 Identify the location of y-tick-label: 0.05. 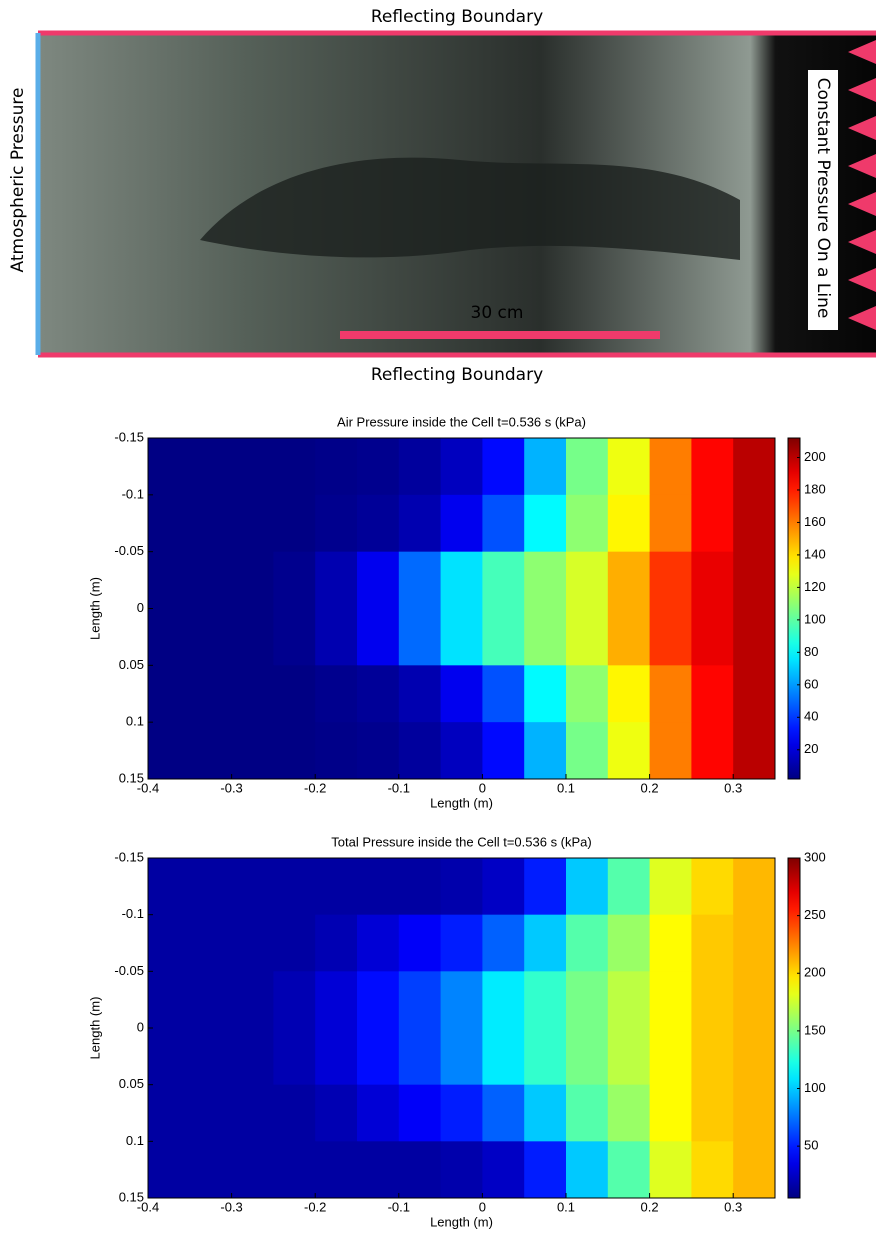
(131, 1083).